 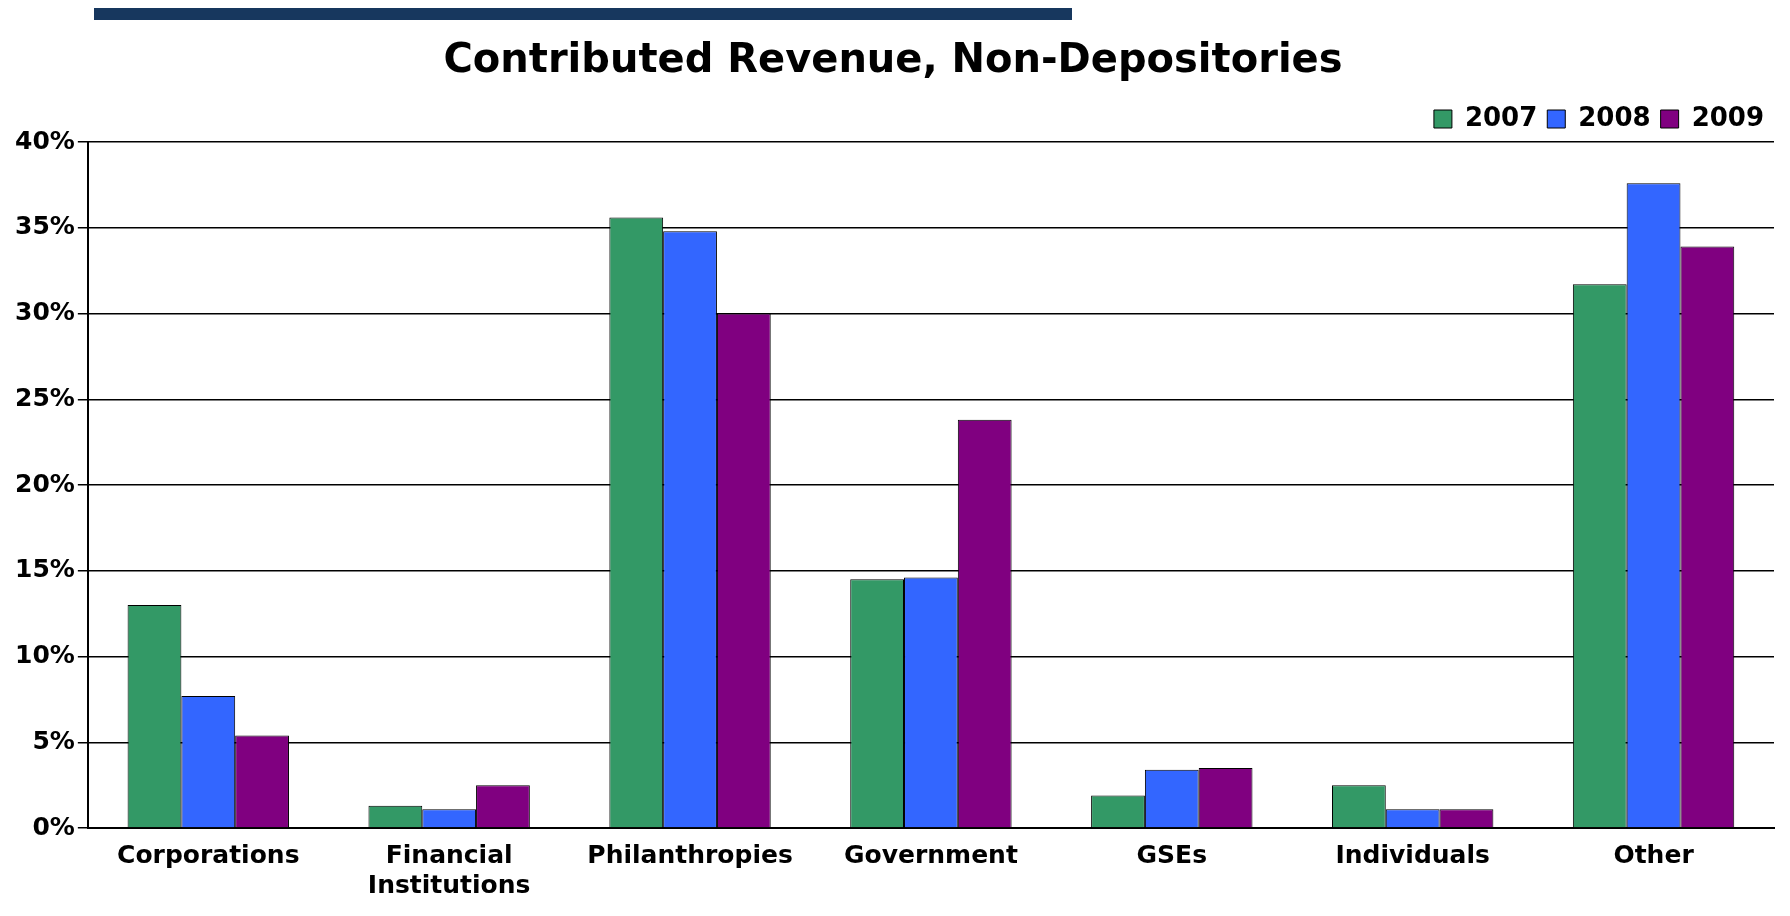 I want to click on x-tick-label: Other, so click(x=1654, y=854).